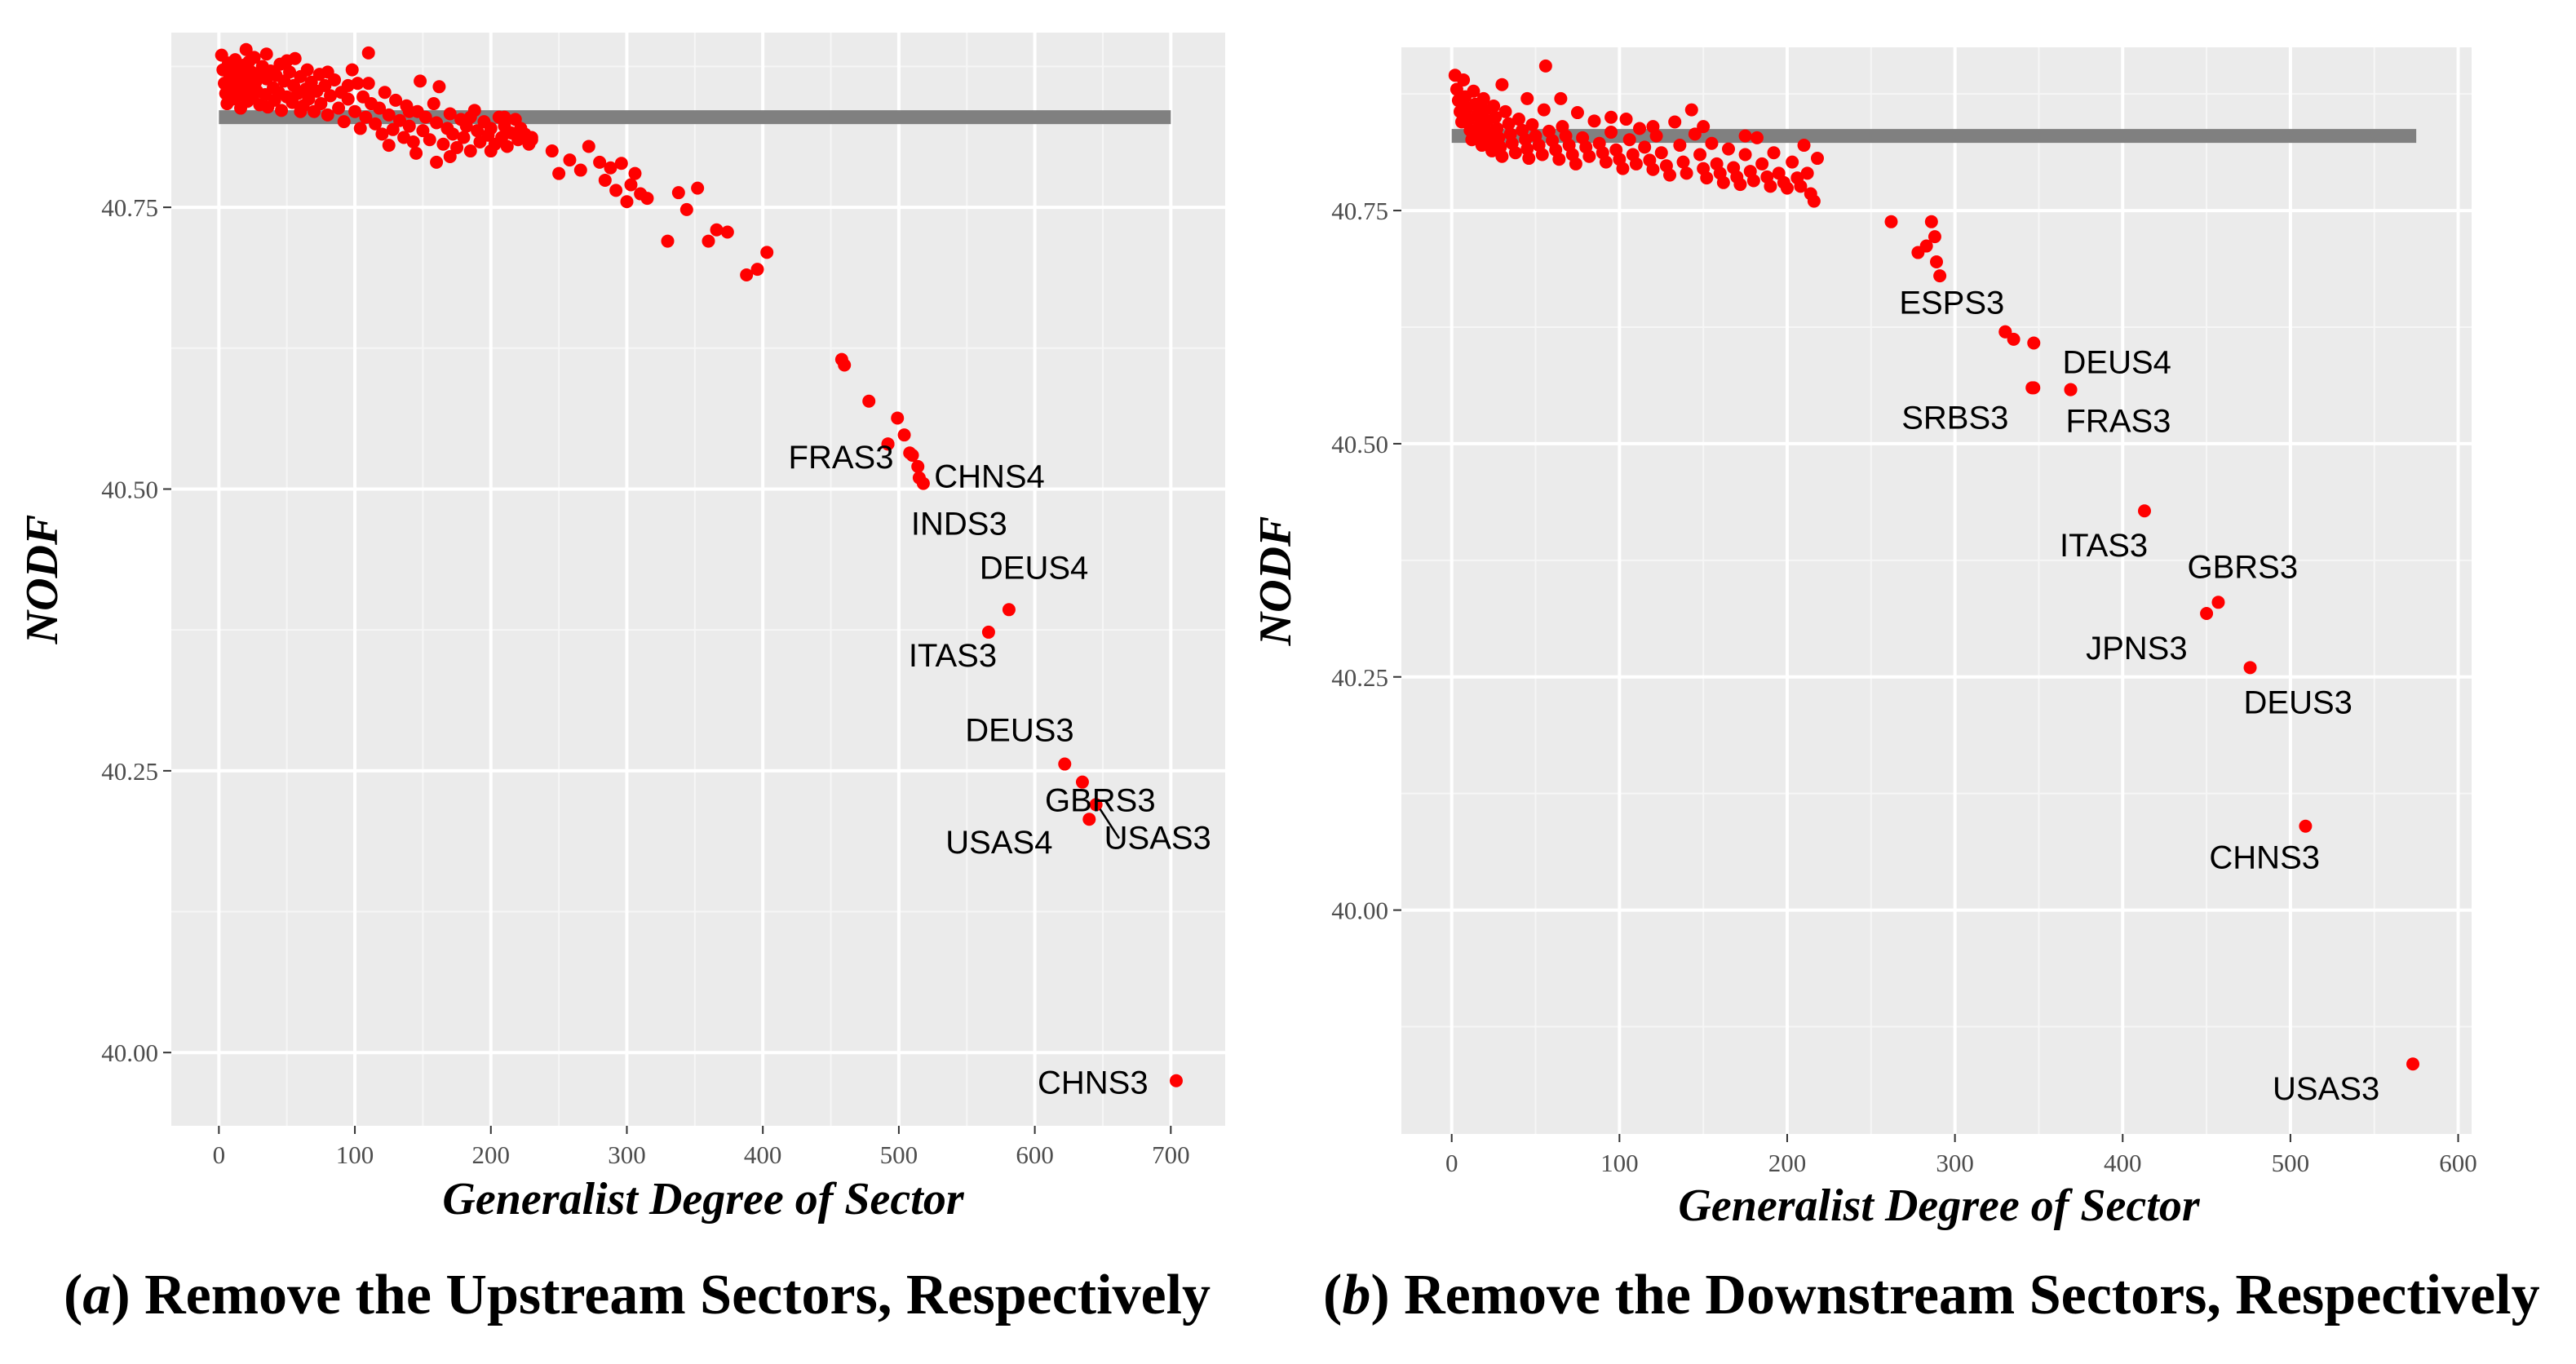 This screenshot has height=1364, width=2576. Describe the element at coordinates (2298, 702) in the screenshot. I see `point-label: DEUS3` at that location.